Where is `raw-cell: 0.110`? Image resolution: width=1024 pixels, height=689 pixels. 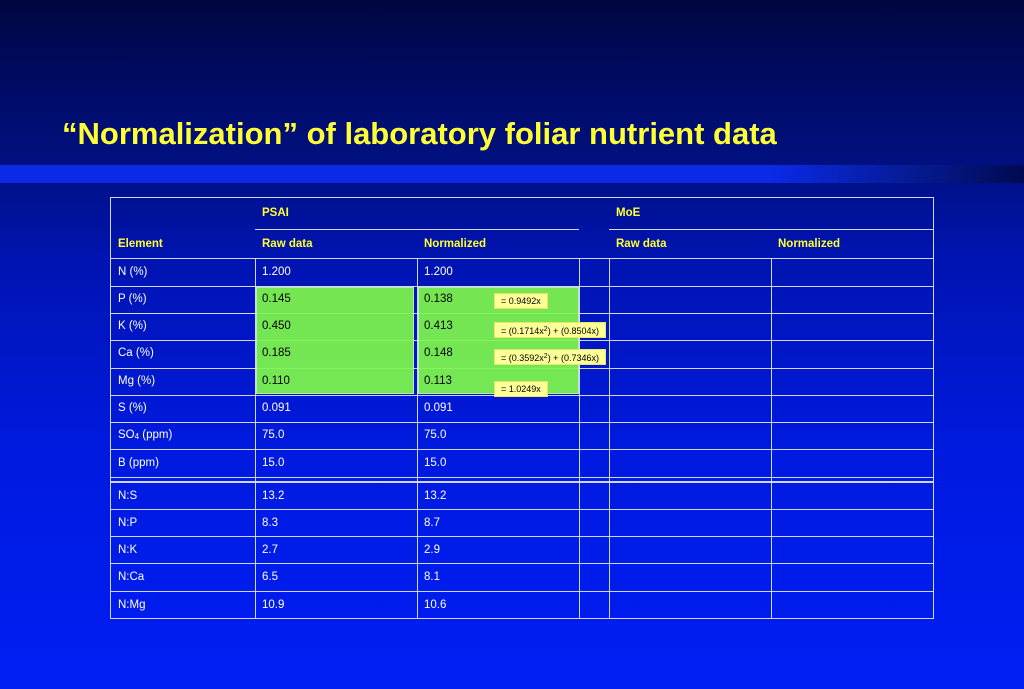
raw-cell: 0.110 is located at coordinates (276, 381).